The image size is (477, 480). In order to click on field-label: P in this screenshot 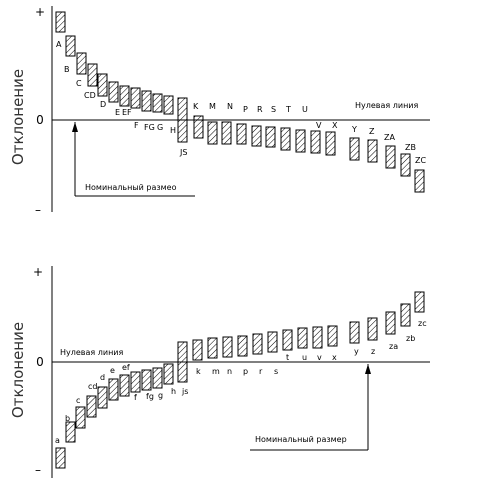, I will do `click(245, 109)`.